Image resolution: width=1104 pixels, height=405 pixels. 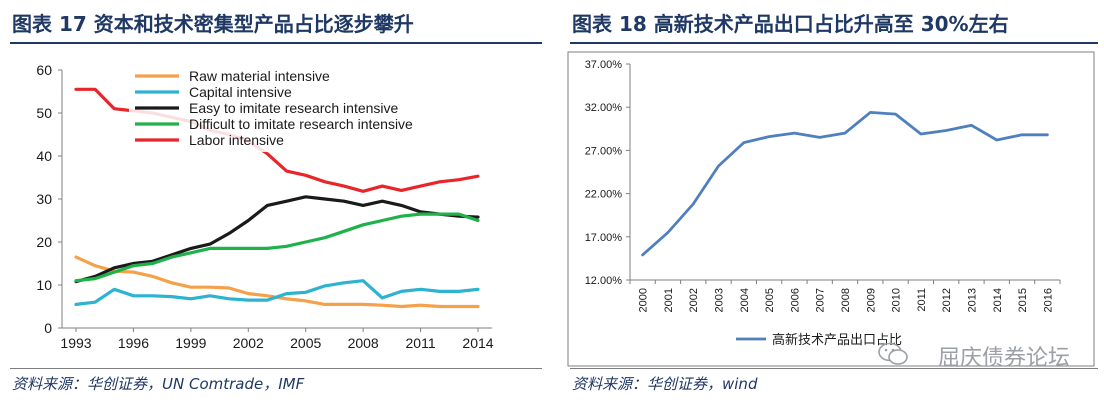 What do you see at coordinates (294, 108) in the screenshot?
I see `legend-label-2: Easy to imitate research intensive` at bounding box center [294, 108].